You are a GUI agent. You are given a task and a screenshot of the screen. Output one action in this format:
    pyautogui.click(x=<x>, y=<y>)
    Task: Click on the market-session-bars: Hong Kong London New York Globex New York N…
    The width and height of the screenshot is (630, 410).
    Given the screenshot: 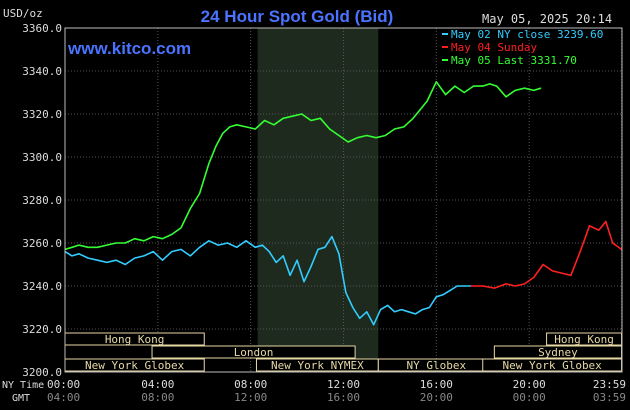 What is the action you would take?
    pyautogui.click(x=343, y=352)
    